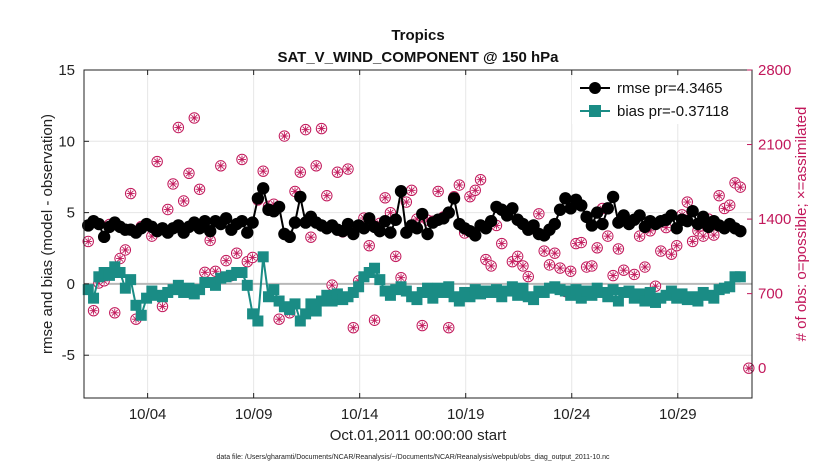 The height and width of the screenshot is (470, 830). What do you see at coordinates (66, 70) in the screenshot?
I see `y-tick-label: 15` at bounding box center [66, 70].